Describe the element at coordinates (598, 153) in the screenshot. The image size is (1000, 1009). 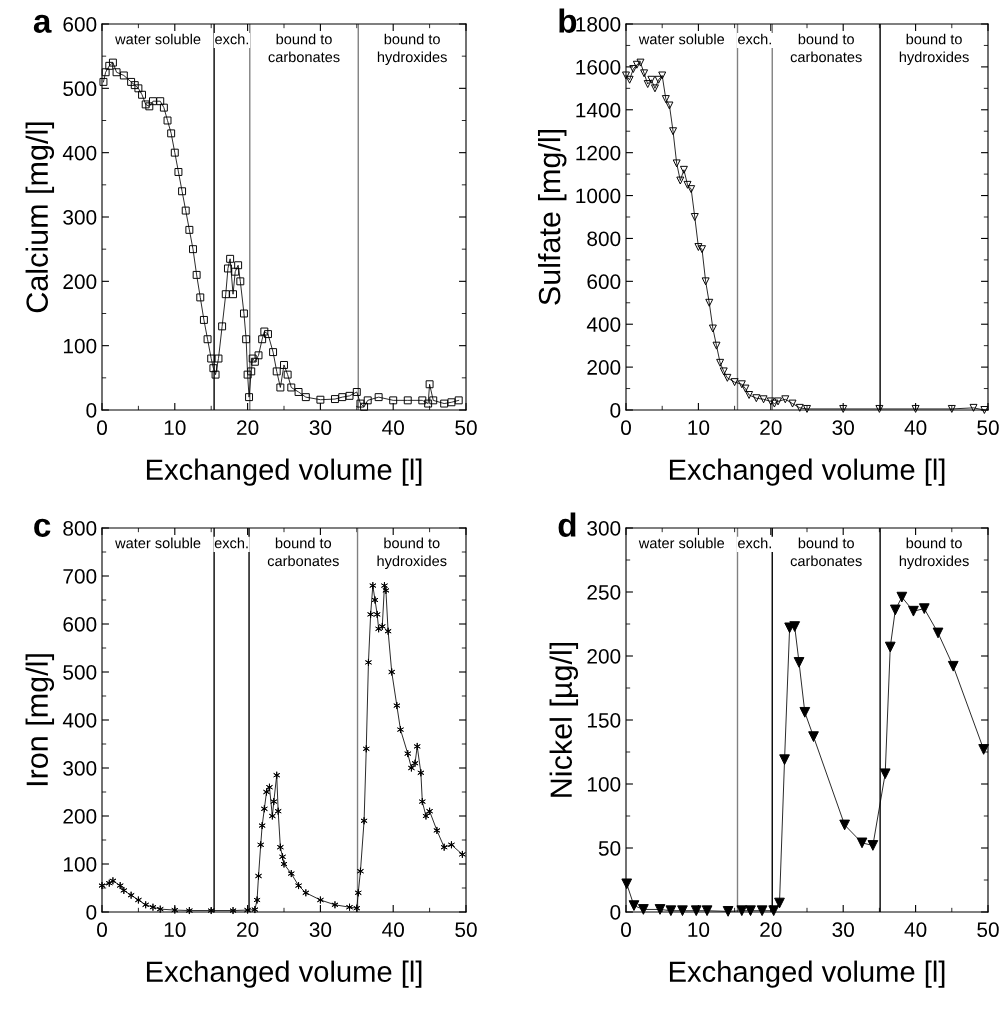
I see `y-tick-label: 1200` at that location.